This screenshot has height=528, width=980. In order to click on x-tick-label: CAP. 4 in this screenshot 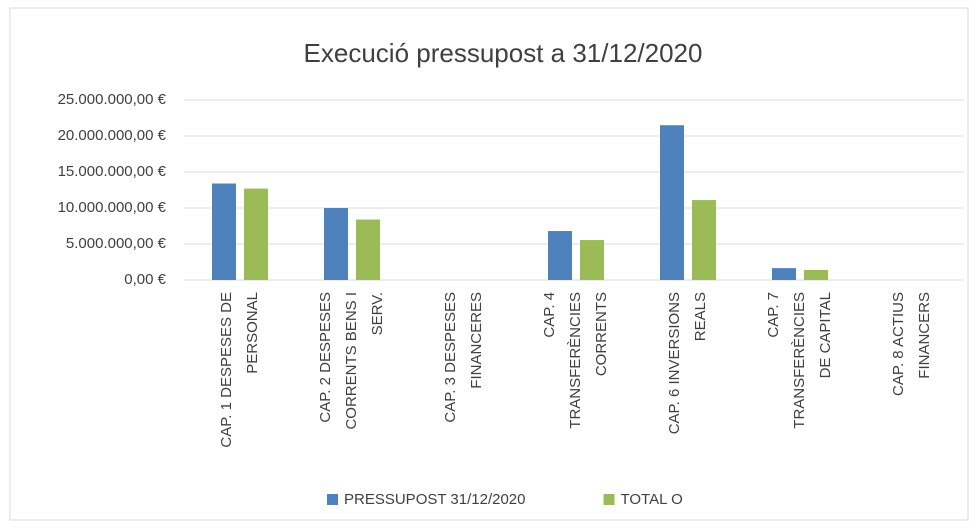, I will do `click(549, 315)`.